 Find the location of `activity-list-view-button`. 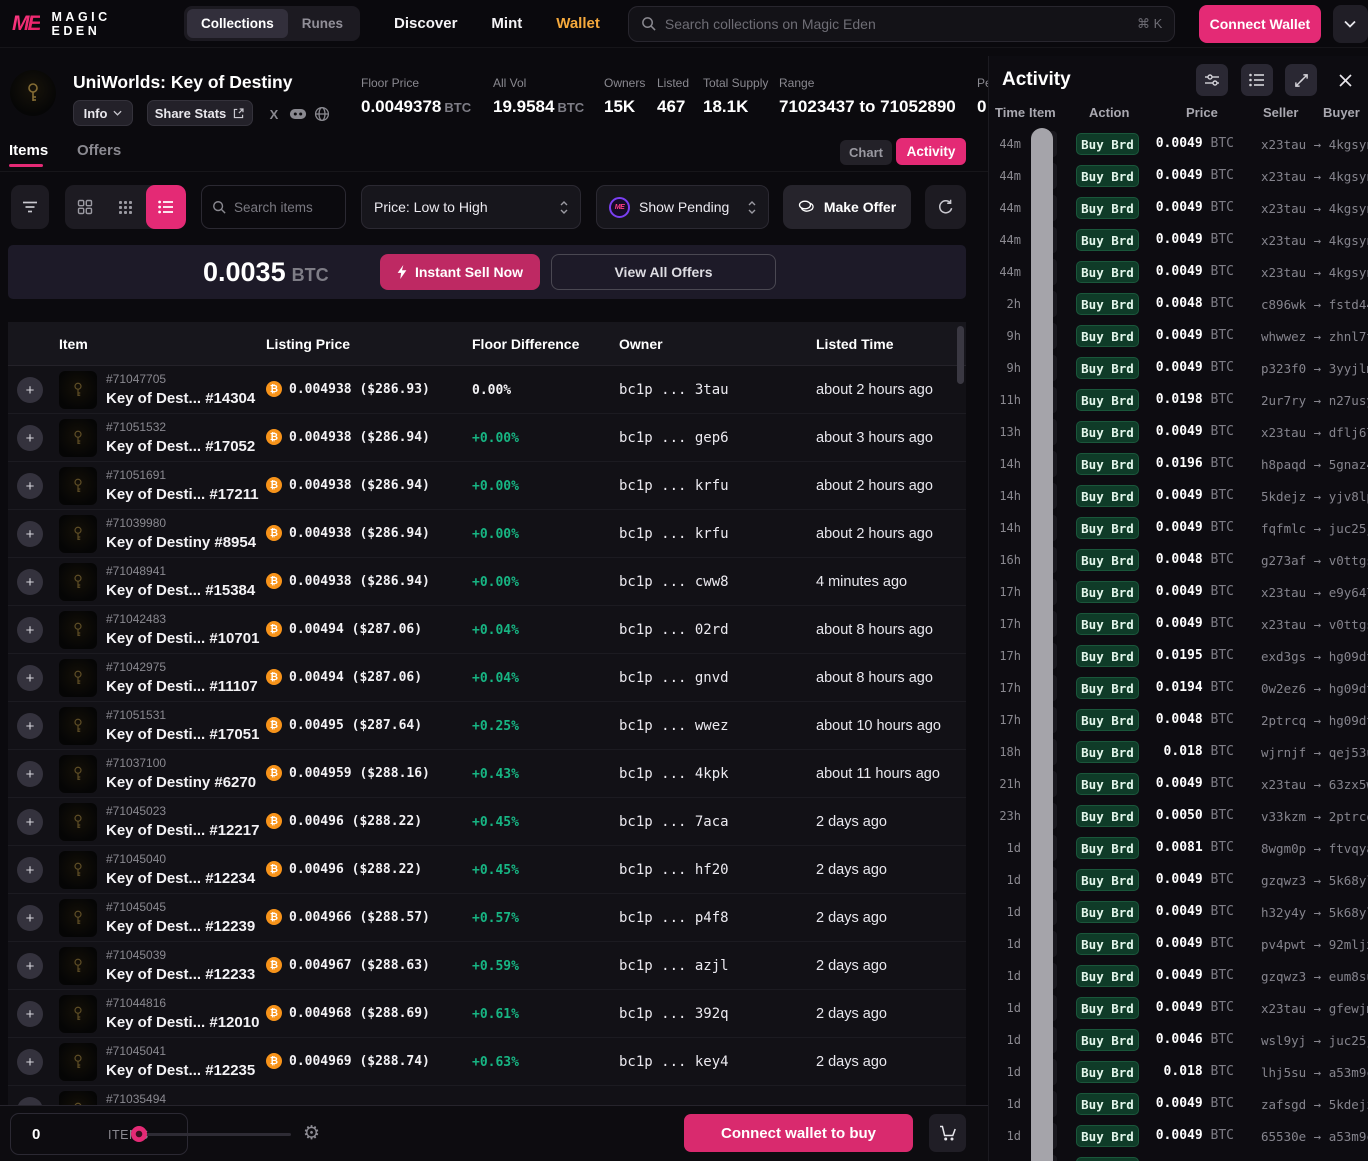

activity-list-view-button is located at coordinates (1257, 80).